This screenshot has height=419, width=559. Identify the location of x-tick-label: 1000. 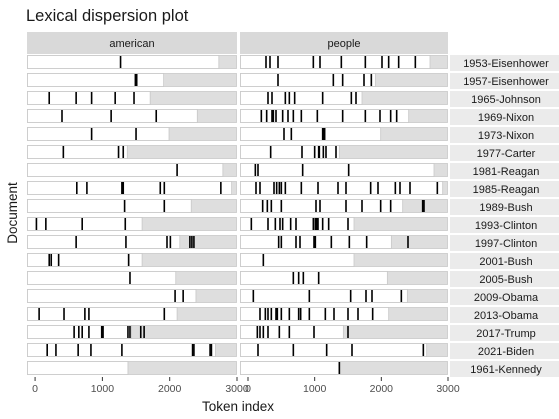
(103, 389).